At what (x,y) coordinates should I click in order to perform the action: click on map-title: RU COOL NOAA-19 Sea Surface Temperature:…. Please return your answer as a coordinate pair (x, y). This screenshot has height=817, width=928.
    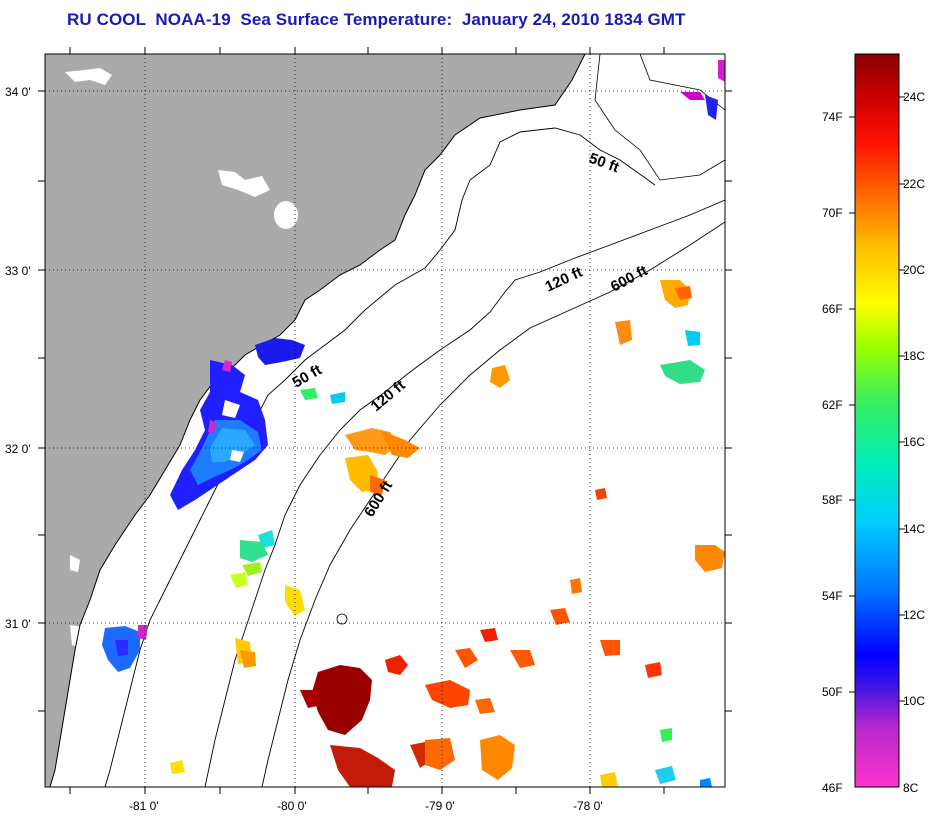
    Looking at the image, I should click on (376, 19).